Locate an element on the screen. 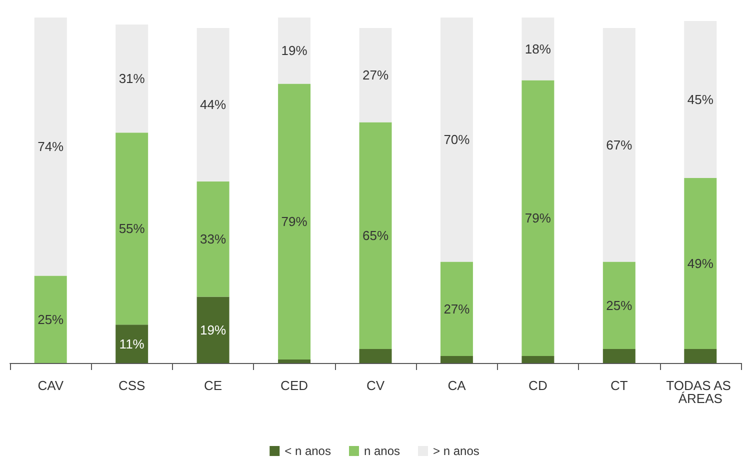 Image resolution: width=749 pixels, height=466 pixels. data-label: 65% is located at coordinates (375, 236).